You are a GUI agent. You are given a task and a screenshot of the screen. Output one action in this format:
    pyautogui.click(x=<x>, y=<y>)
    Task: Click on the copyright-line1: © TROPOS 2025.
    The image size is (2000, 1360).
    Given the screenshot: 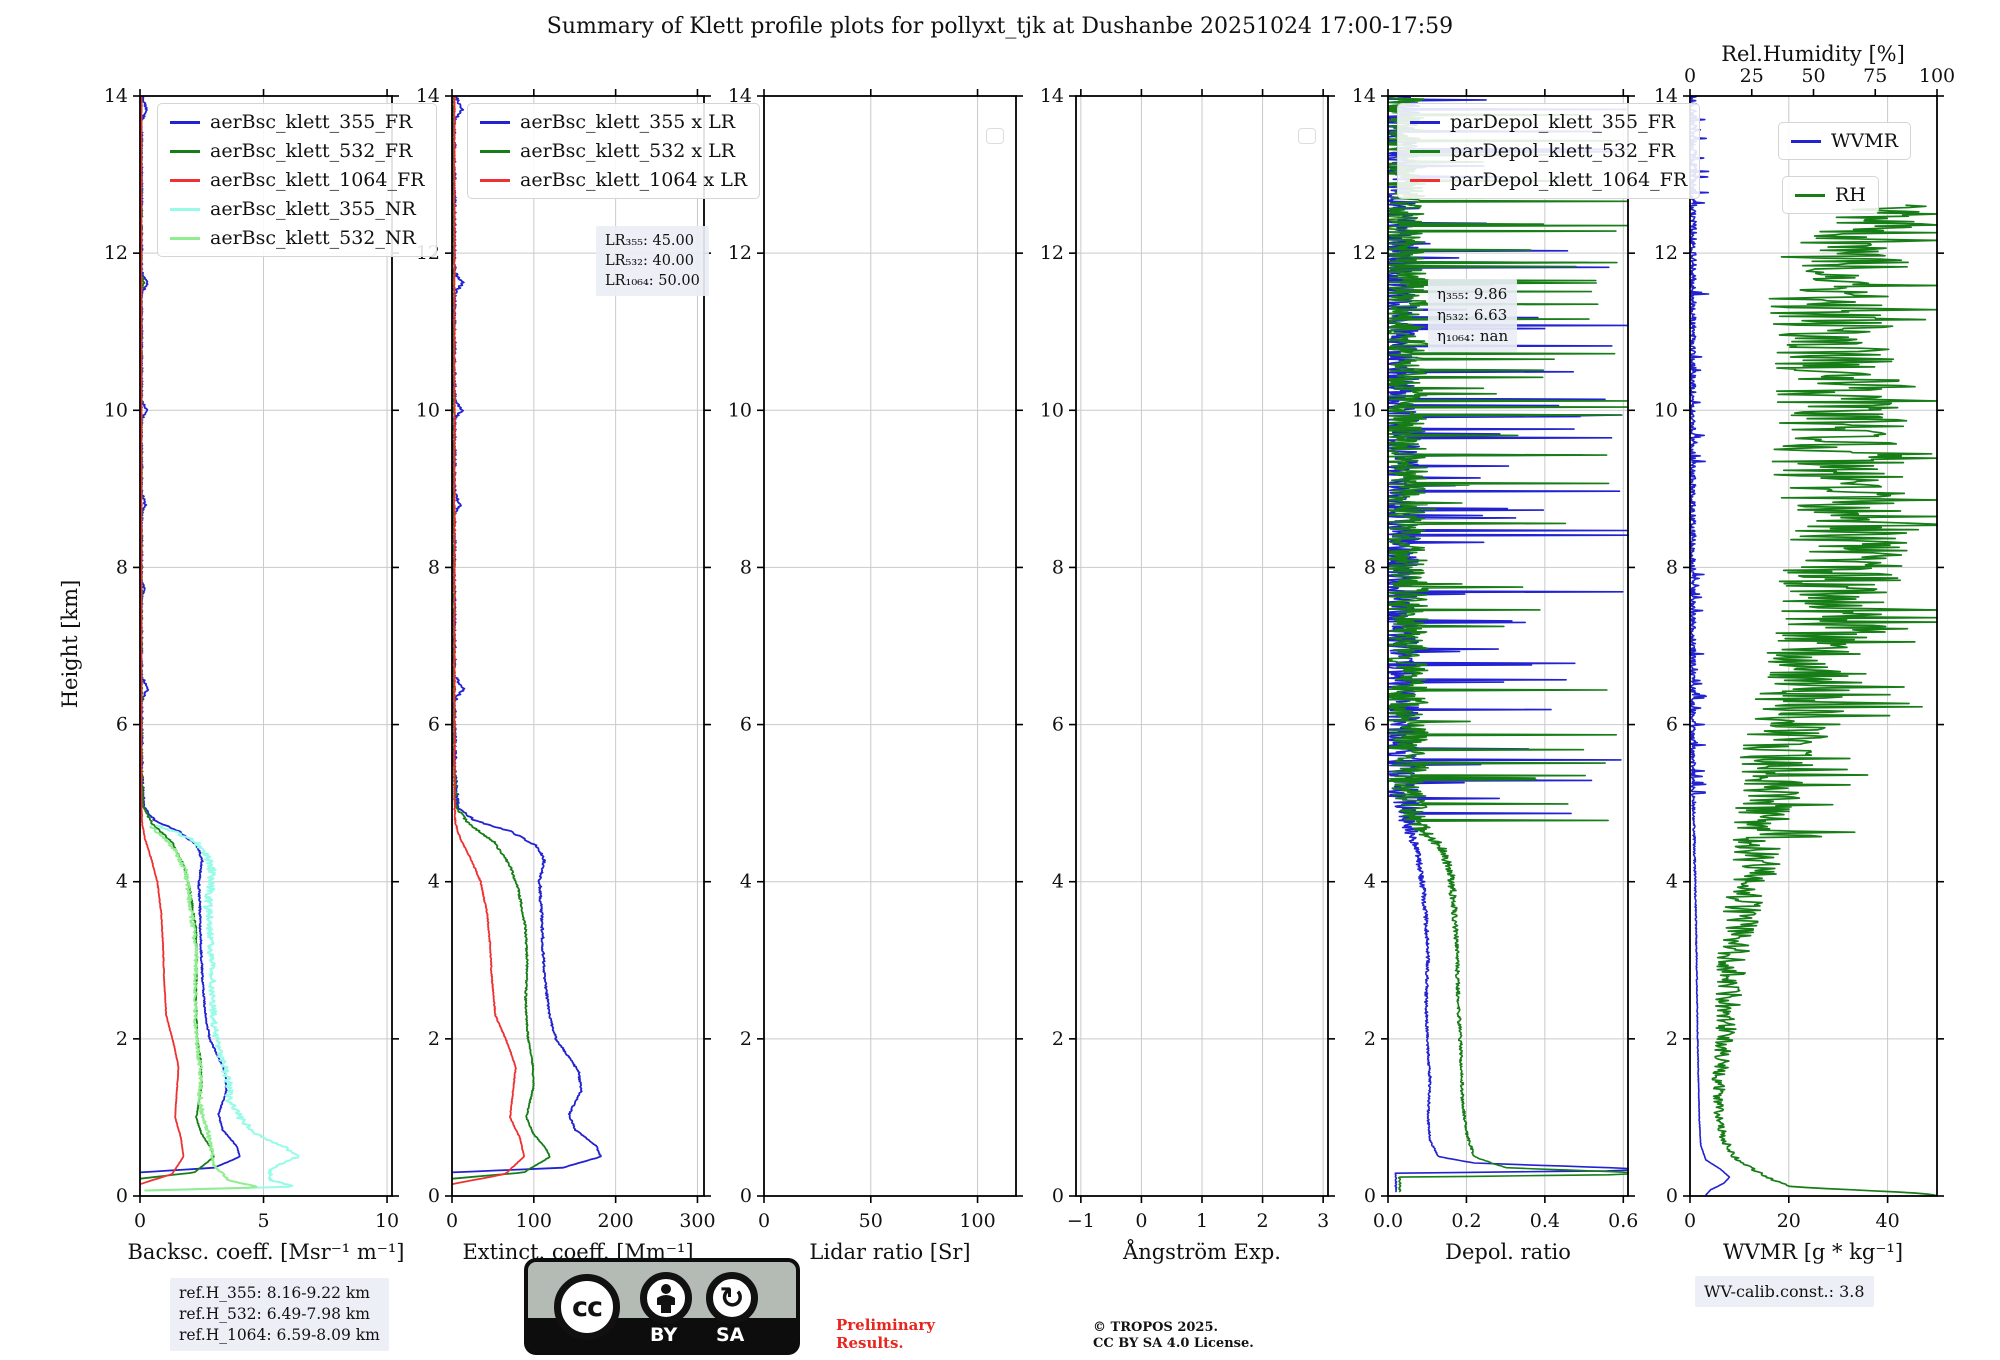 What is the action you would take?
    pyautogui.click(x=1156, y=1327)
    